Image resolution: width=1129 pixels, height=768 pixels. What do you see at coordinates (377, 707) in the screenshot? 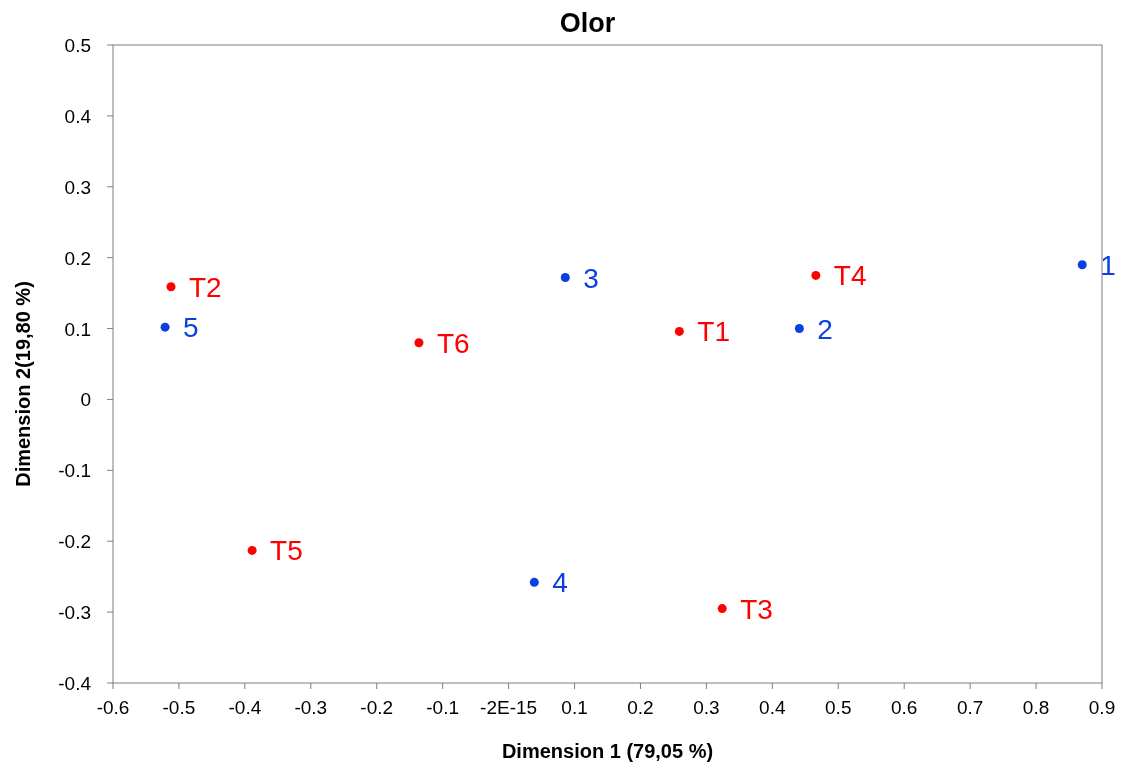
I see `x-tick-label: -0.2` at bounding box center [377, 707].